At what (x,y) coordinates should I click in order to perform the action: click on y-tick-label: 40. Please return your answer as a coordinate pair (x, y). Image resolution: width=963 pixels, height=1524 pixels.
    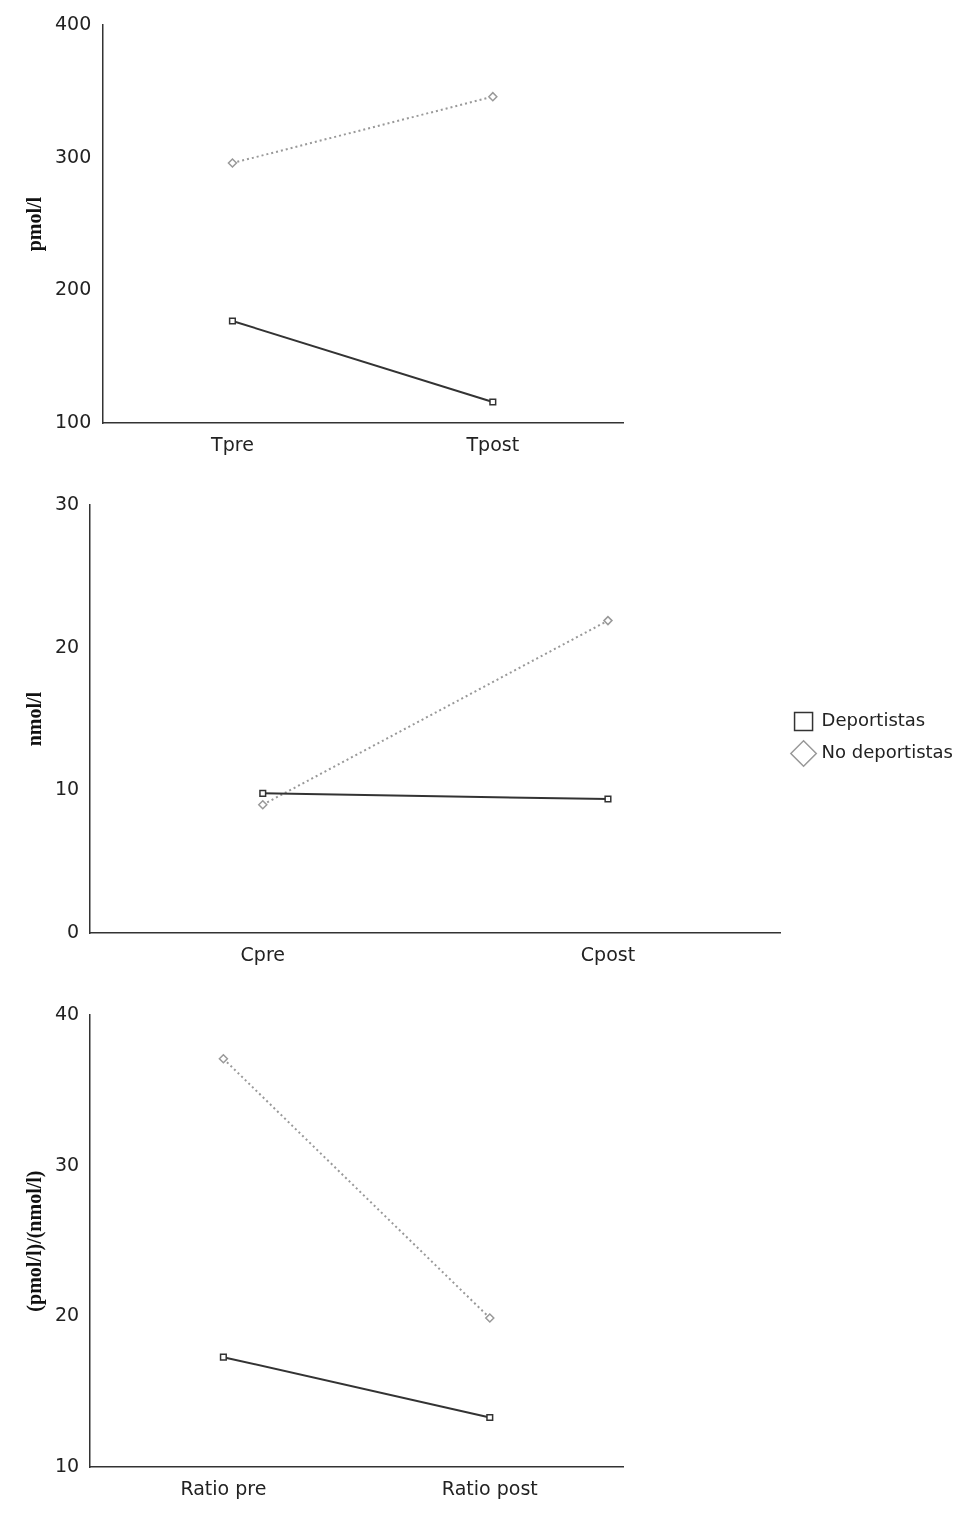
    Looking at the image, I should click on (67, 1012).